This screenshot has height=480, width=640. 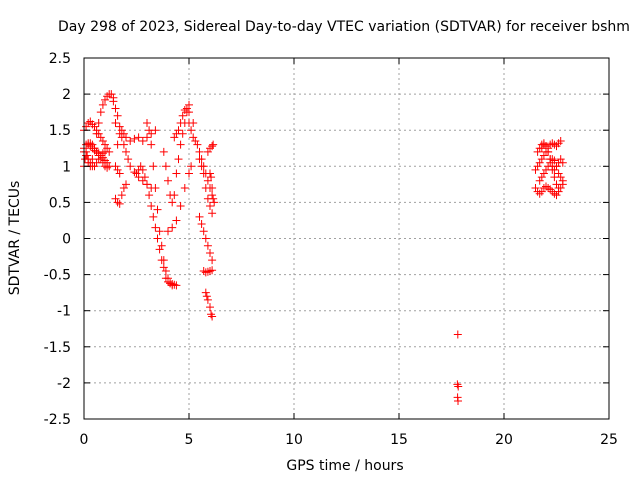 I want to click on y-tick-label: -2, so click(x=64, y=384).